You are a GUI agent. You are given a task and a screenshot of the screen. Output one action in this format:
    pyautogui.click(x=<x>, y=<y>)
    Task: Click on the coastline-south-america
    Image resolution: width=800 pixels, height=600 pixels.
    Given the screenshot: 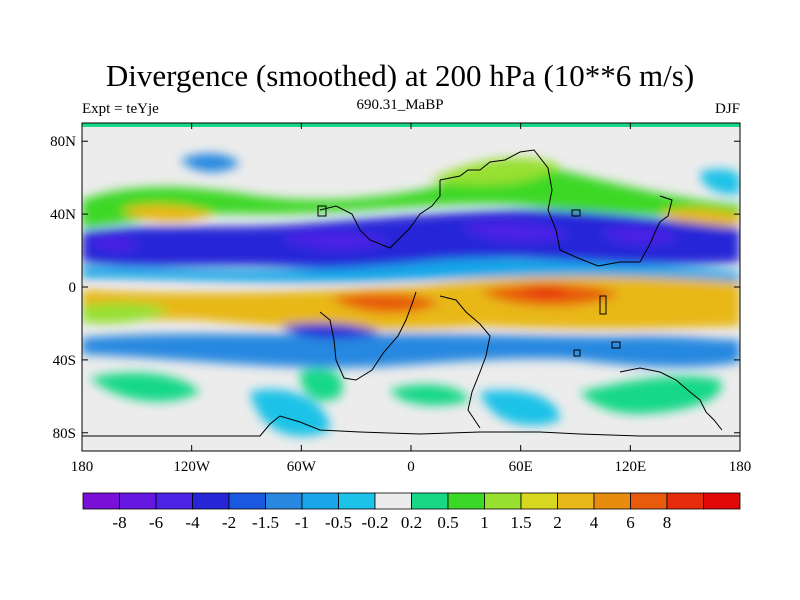 What is the action you would take?
    pyautogui.click(x=465, y=362)
    